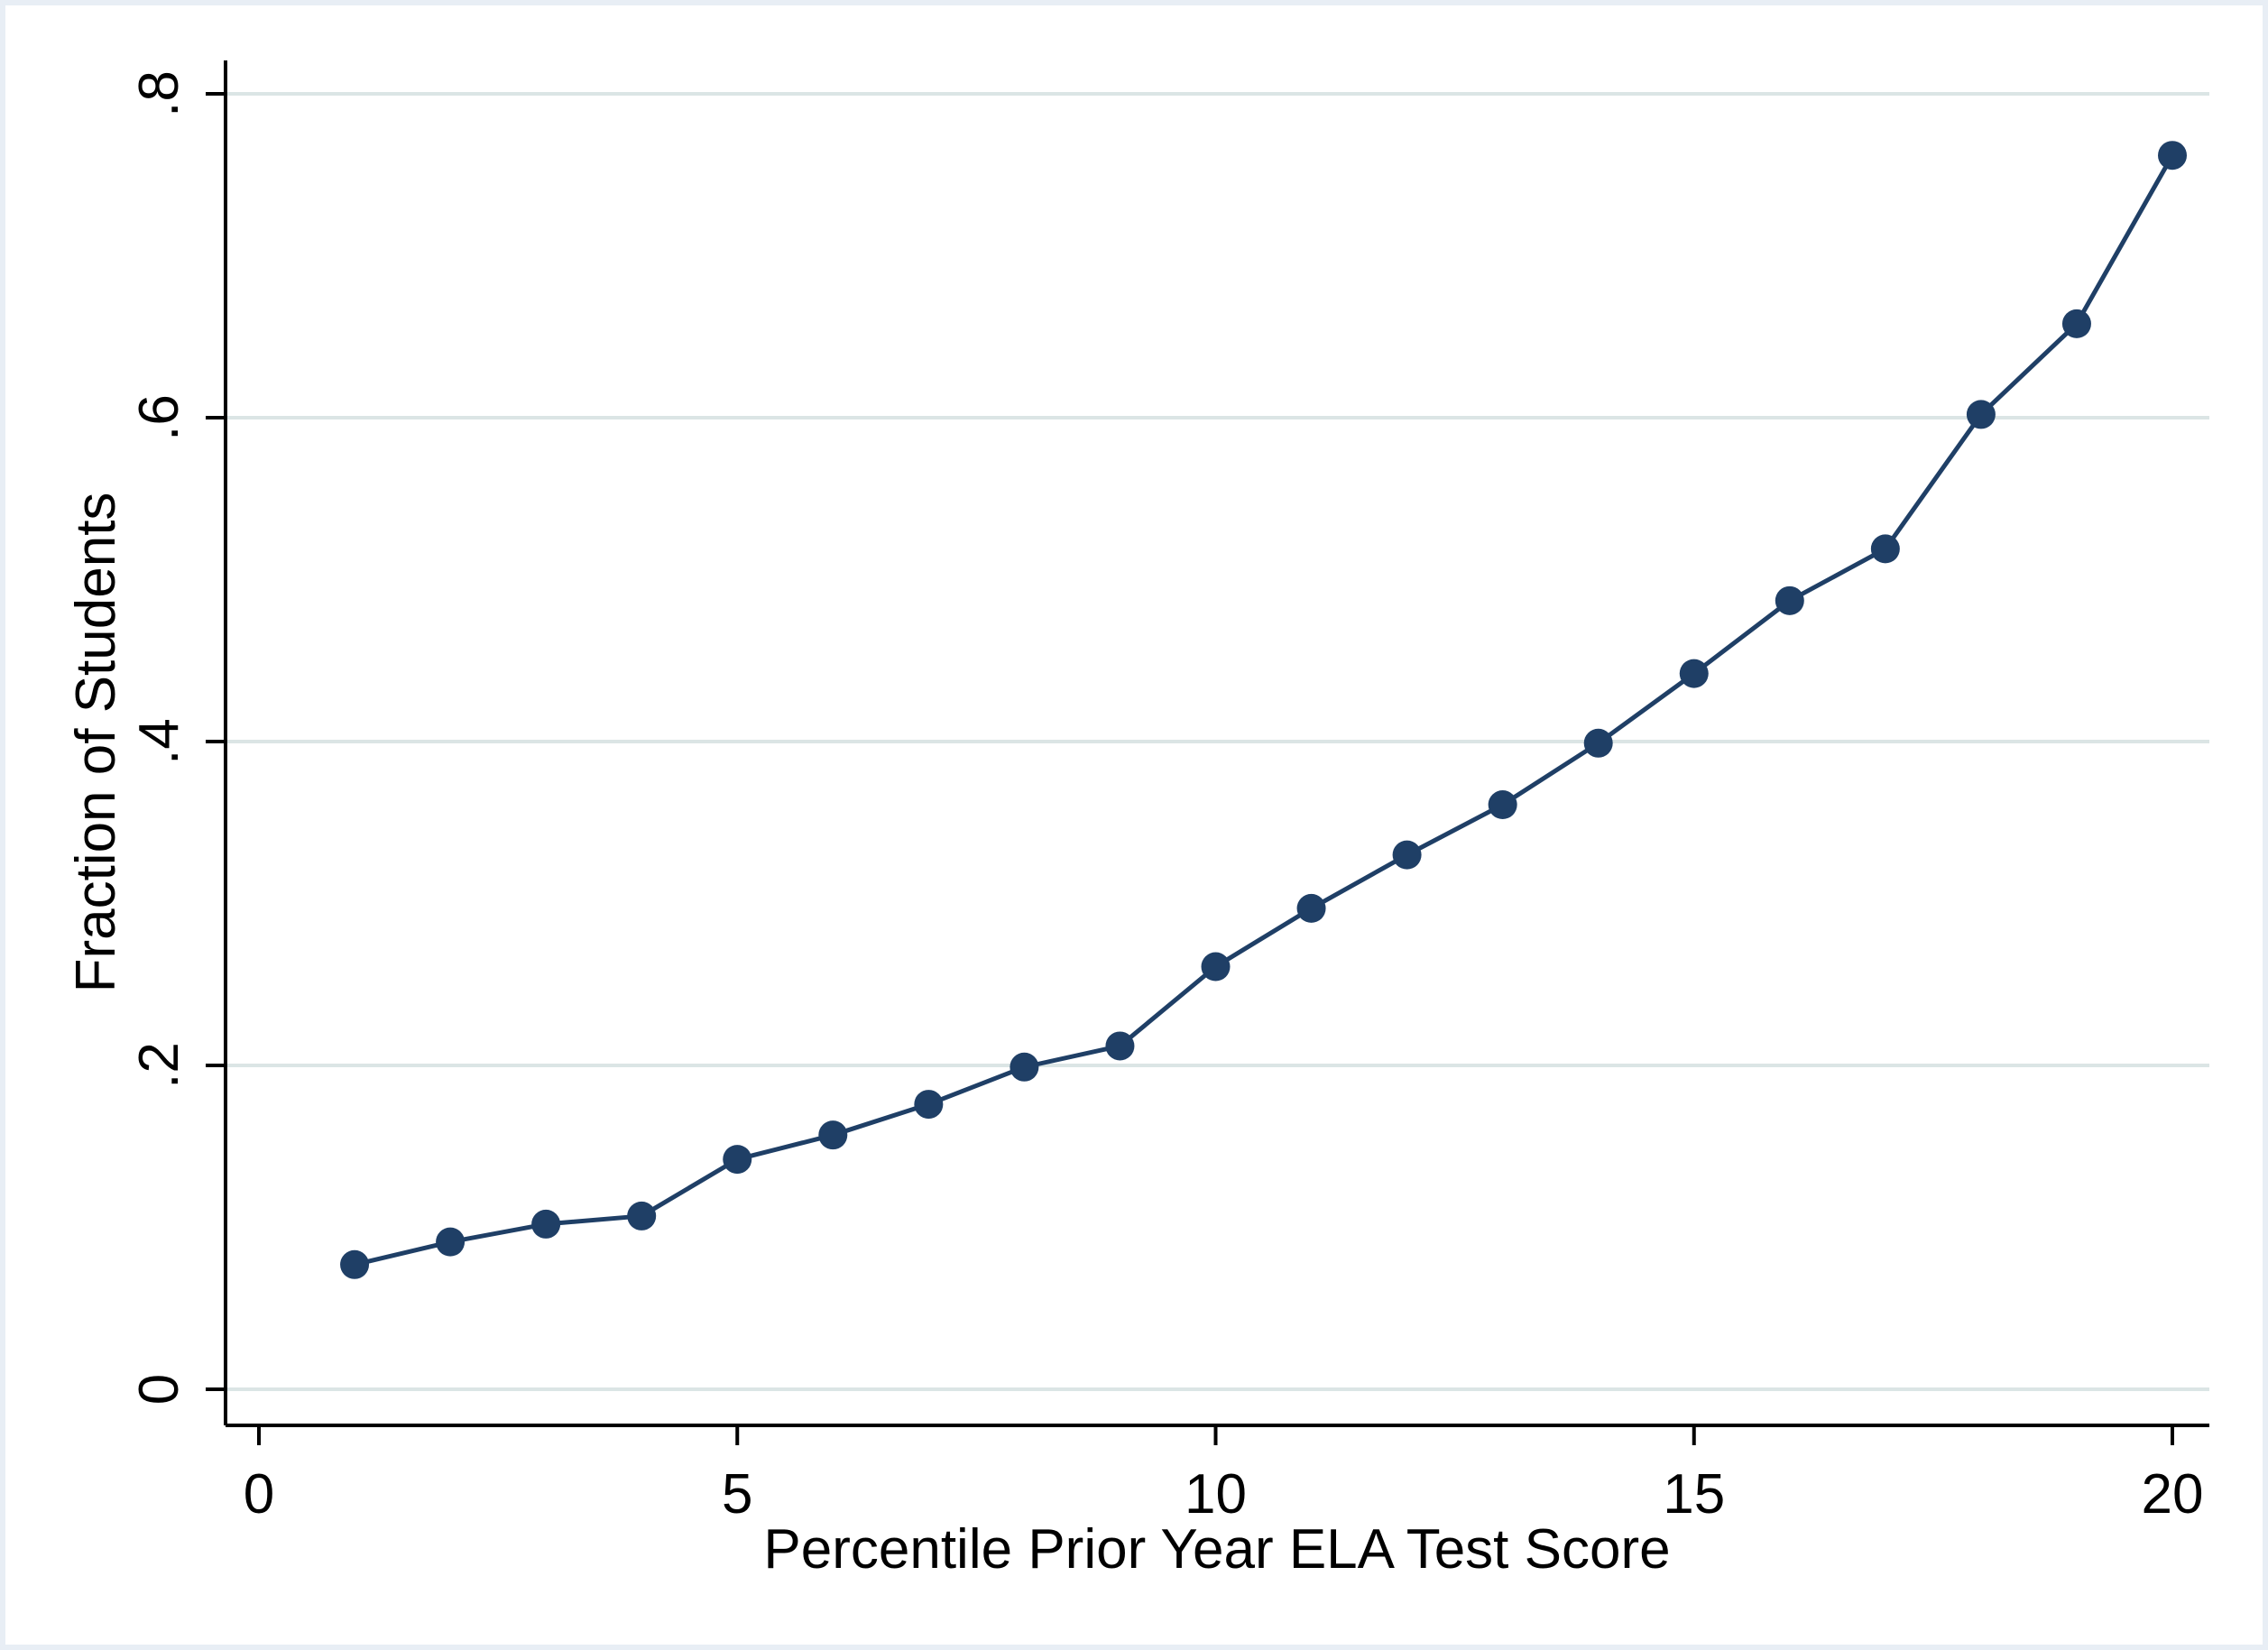 The image size is (2268, 1650). I want to click on y-tick-label-1: .2, so click(159, 1065).